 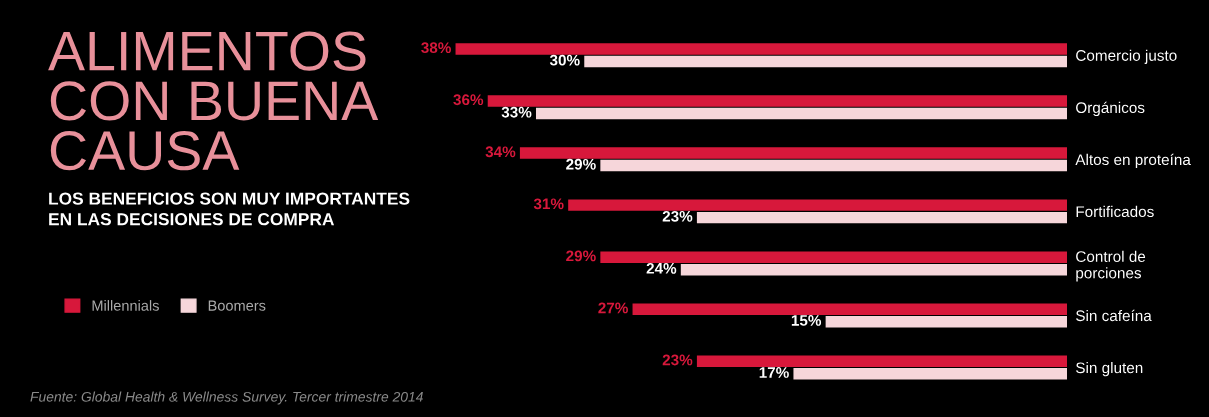 I want to click on data-label: 36%, so click(x=468, y=100).